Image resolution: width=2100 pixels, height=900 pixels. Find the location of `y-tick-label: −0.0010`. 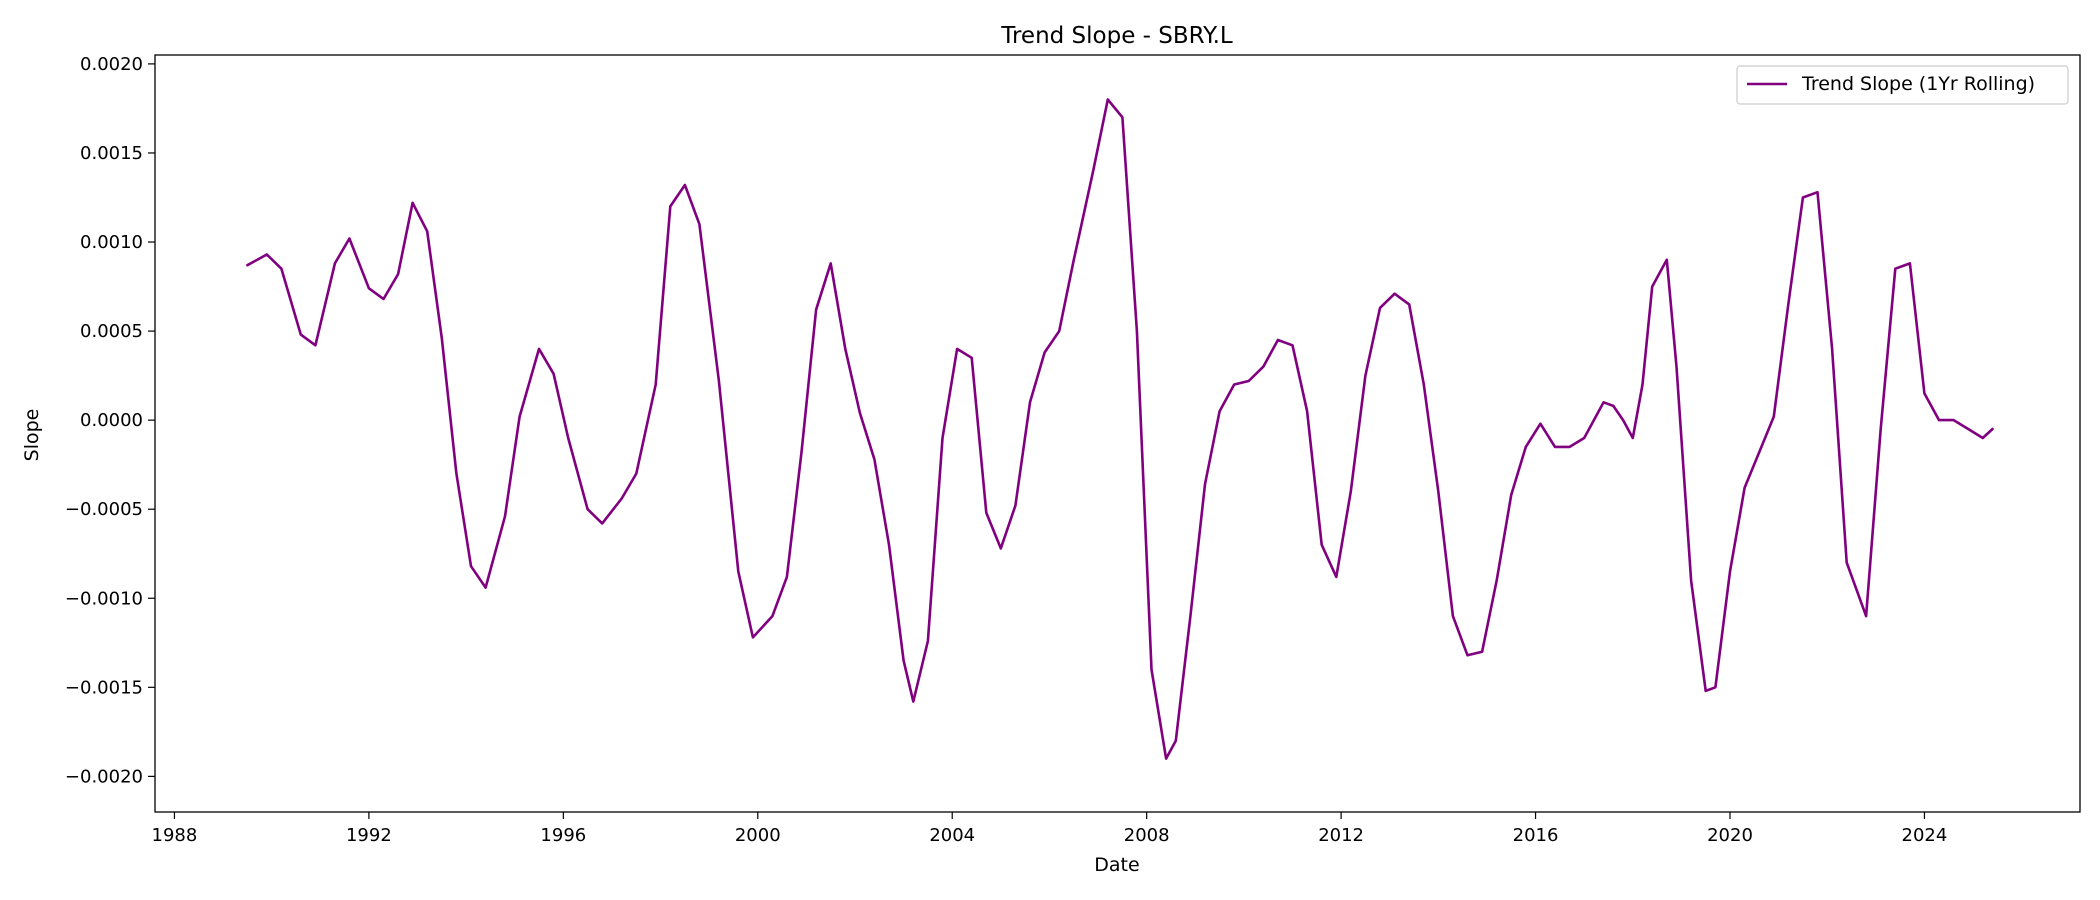

y-tick-label: −0.0010 is located at coordinates (104, 598).